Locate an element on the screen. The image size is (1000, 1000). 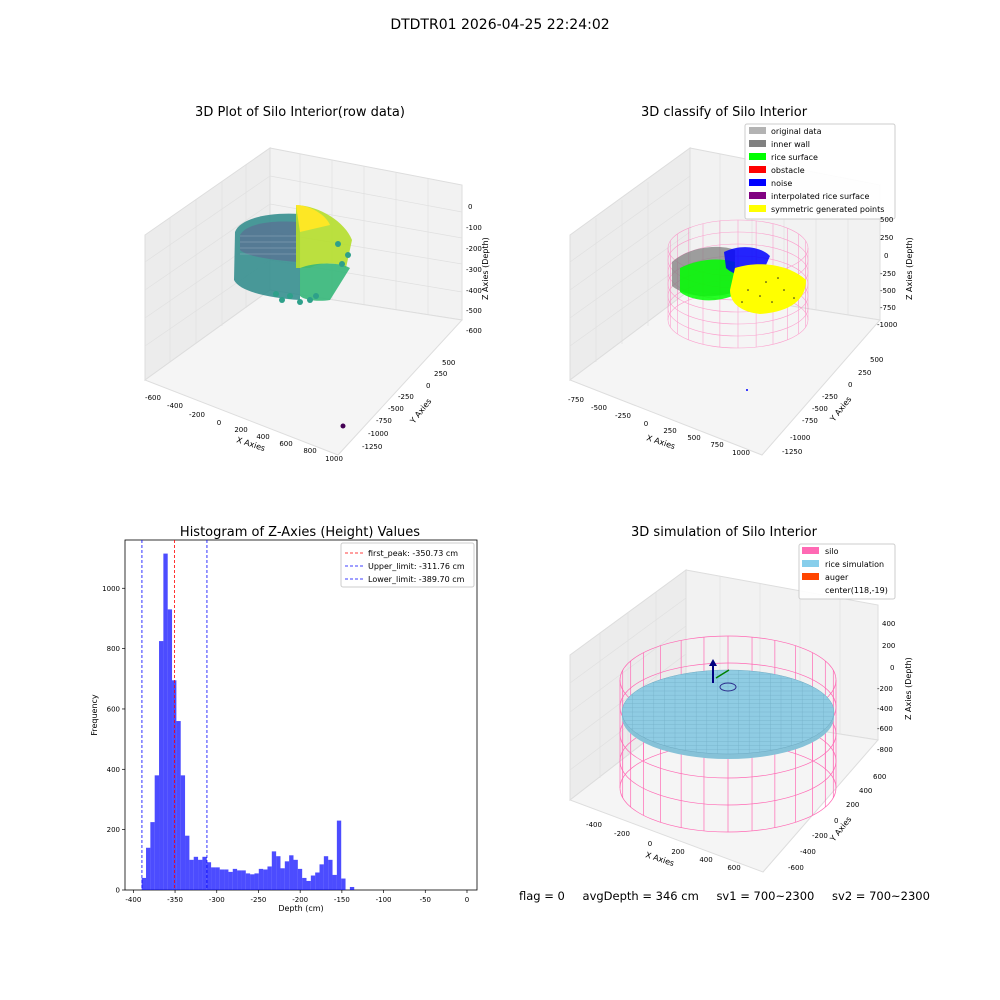
simulation-z-label: Z Axies (Depth) is located at coordinates (908, 688).